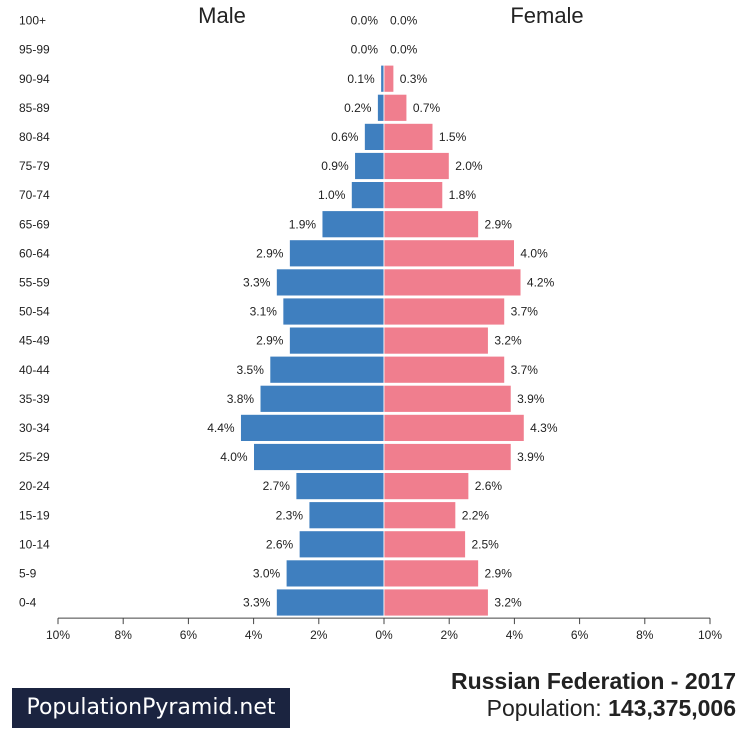  I want to click on brand-logo: PopulationPyramid.net, so click(151, 708).